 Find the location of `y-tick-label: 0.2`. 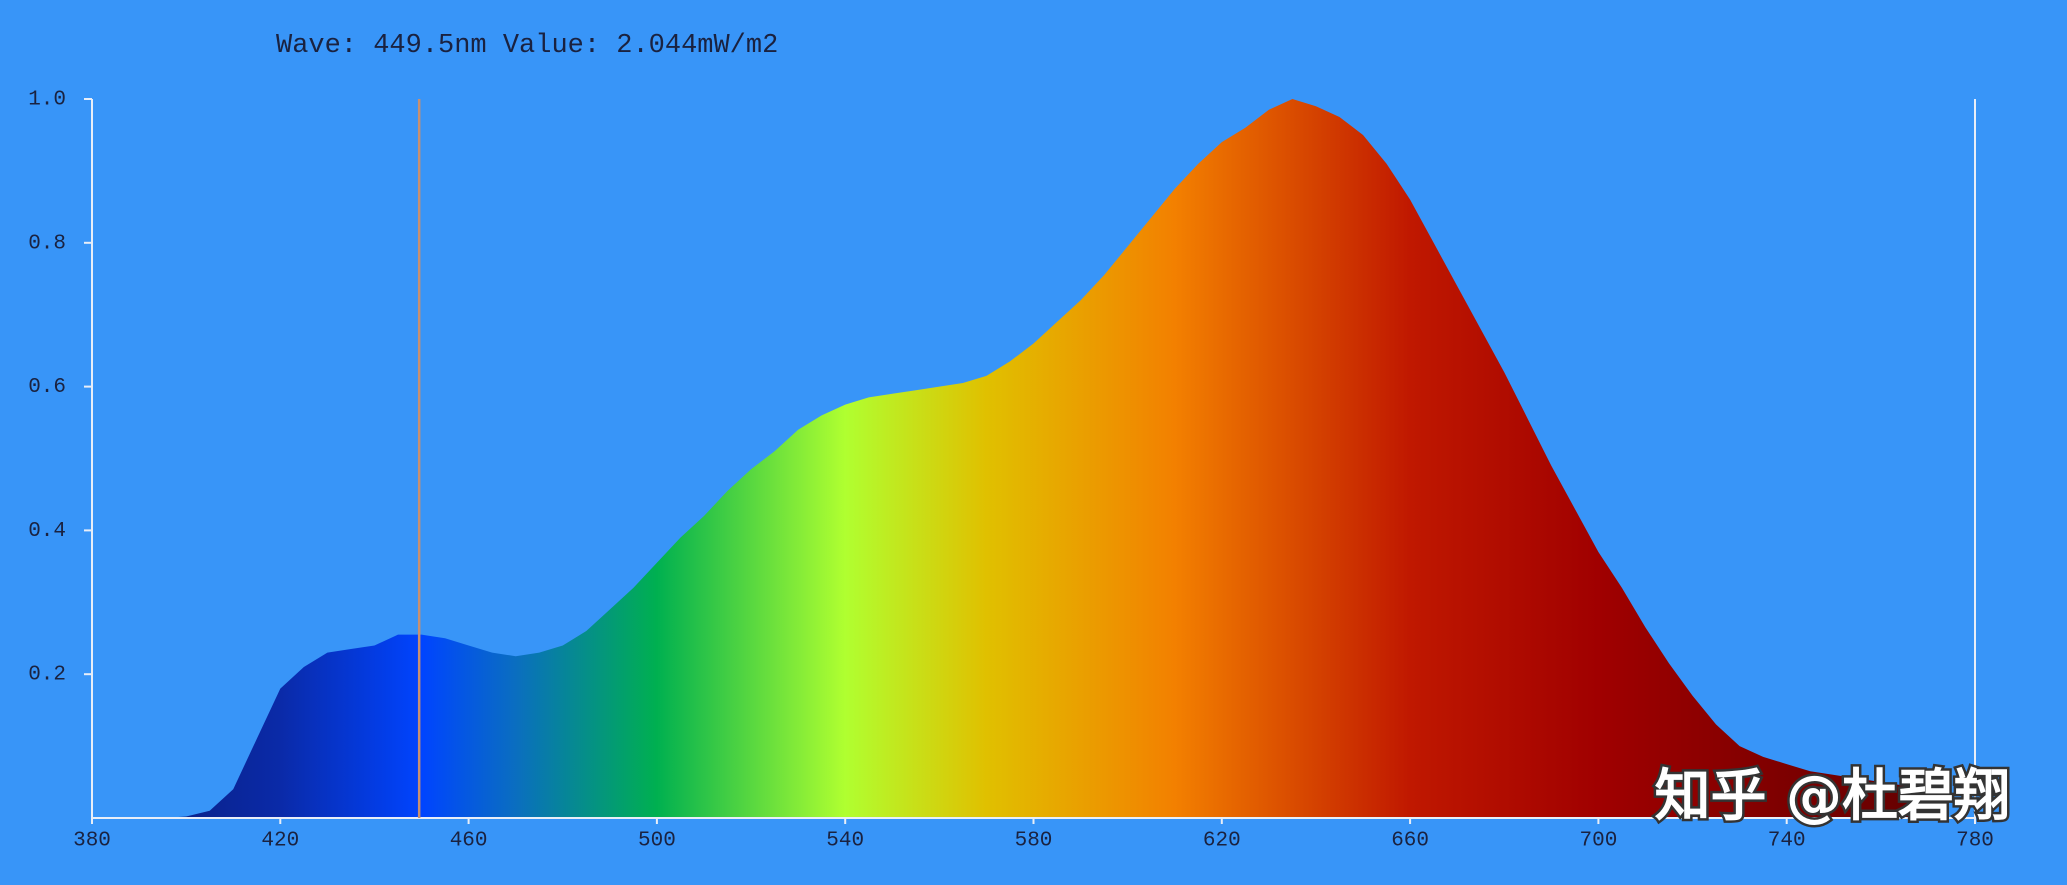

y-tick-label: 0.2 is located at coordinates (47, 675).